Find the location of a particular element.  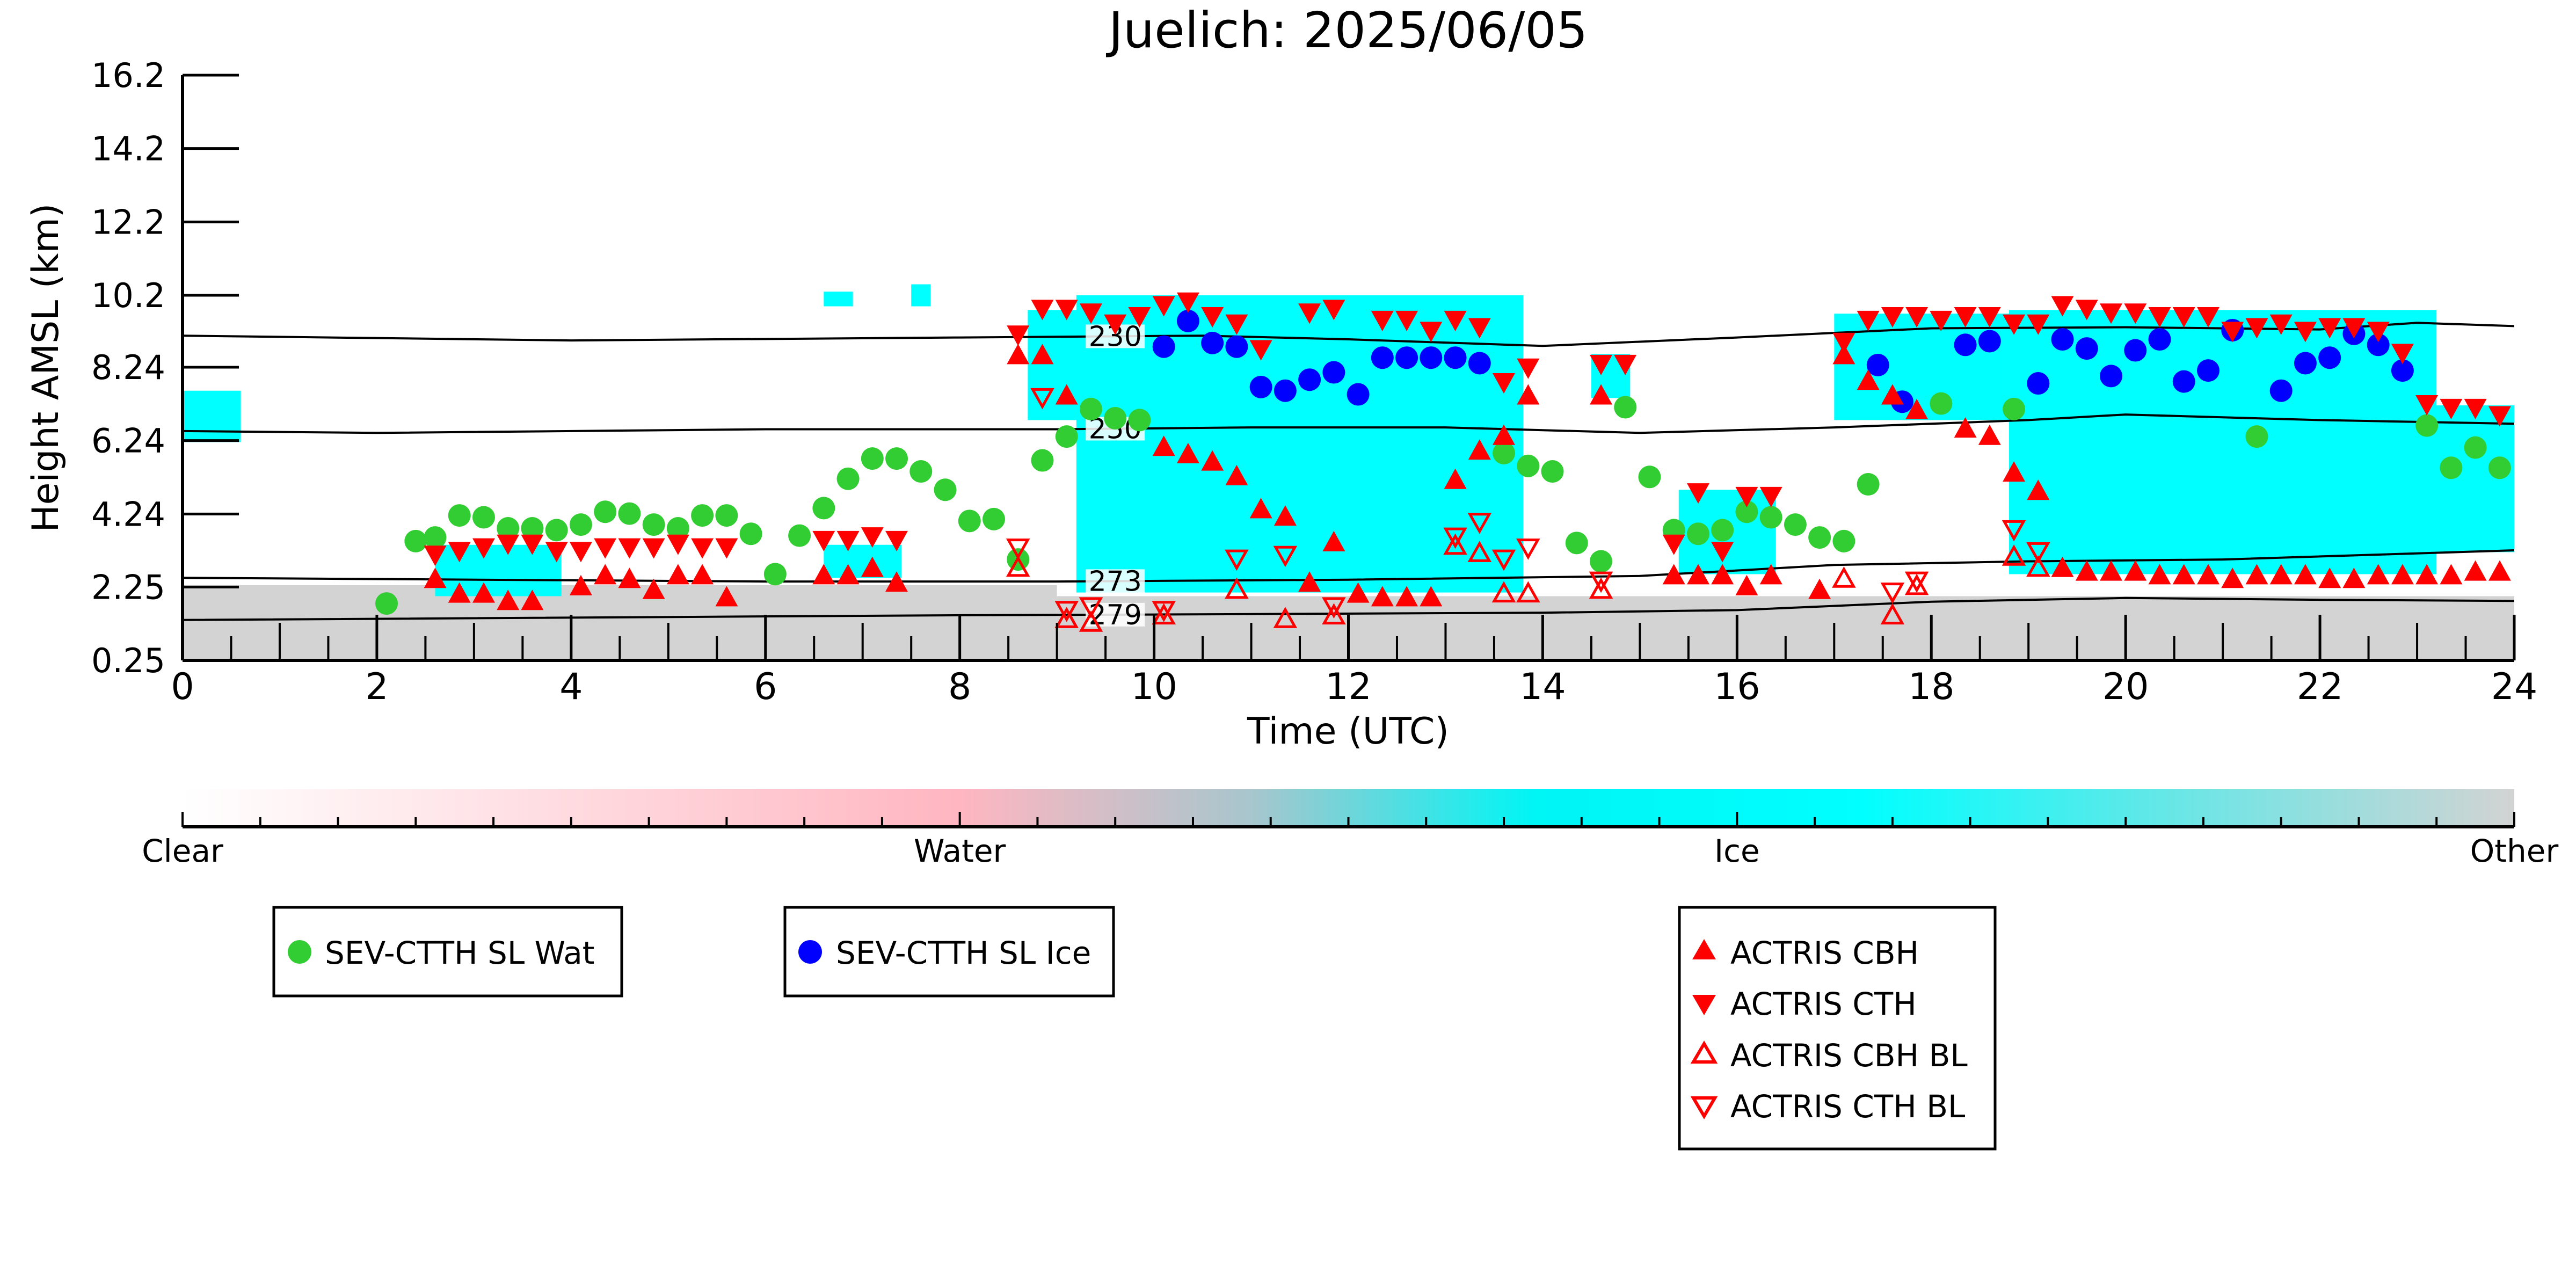

x-tick-label: 16 is located at coordinates (1737, 687).